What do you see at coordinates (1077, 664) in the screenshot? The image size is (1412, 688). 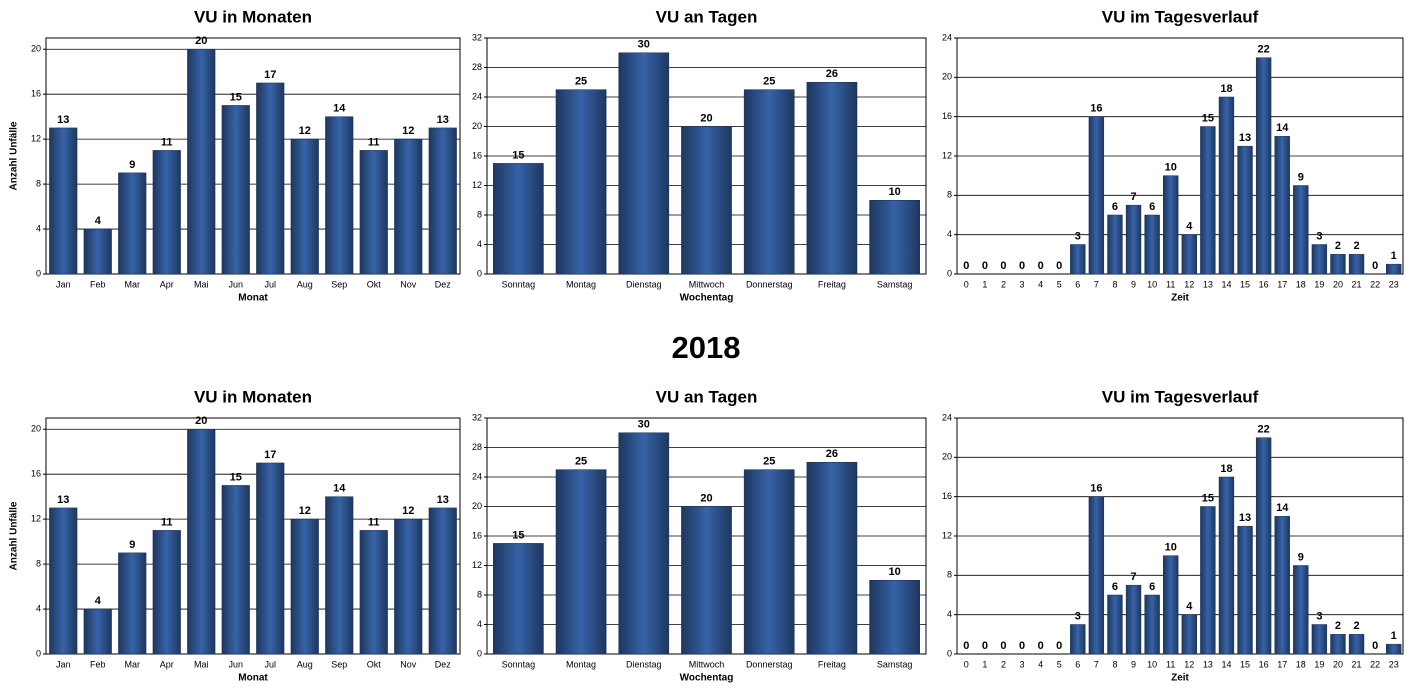 I see `x-tick-label: 6` at bounding box center [1077, 664].